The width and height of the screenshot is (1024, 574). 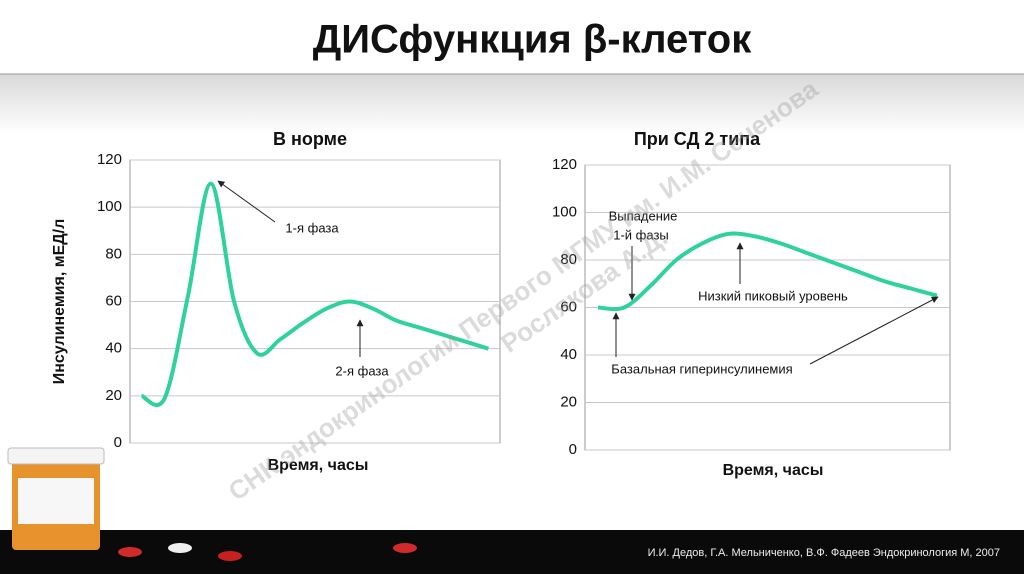 What do you see at coordinates (312, 227) in the screenshot?
I see `annotation: 1-я фаза` at bounding box center [312, 227].